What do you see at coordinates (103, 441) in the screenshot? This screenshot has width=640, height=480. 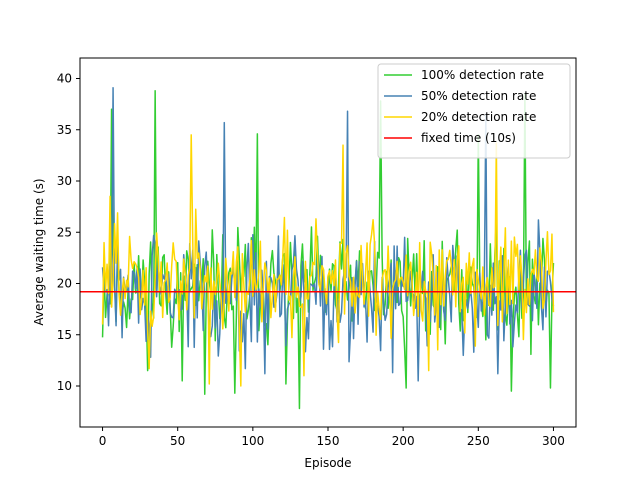 I see `x-tick-label: 0` at bounding box center [103, 441].